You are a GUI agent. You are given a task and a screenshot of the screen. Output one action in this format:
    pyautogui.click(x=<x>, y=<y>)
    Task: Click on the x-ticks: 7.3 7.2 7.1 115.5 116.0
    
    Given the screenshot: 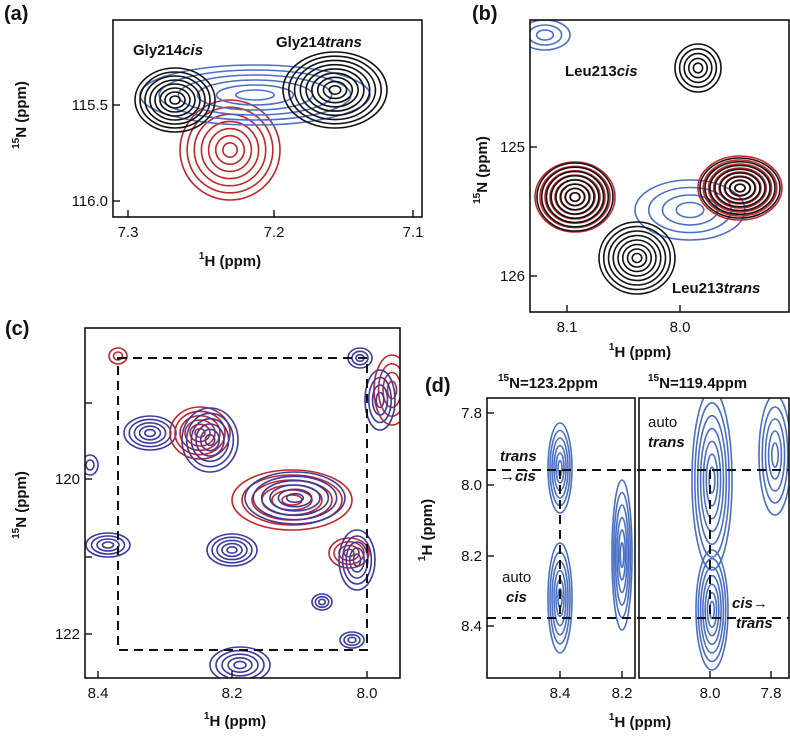 What is the action you would take?
    pyautogui.click(x=248, y=169)
    